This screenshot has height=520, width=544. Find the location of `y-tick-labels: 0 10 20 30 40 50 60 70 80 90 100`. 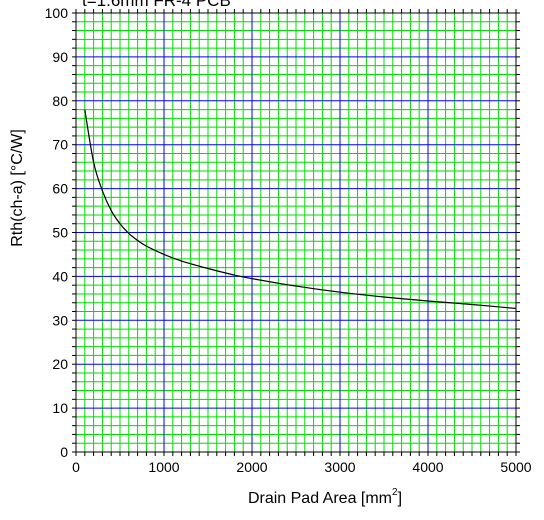

y-tick-labels: 0 10 20 30 40 50 60 70 80 90 100 is located at coordinates (57, 232).